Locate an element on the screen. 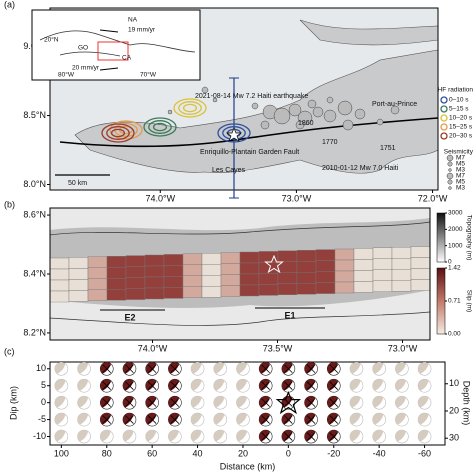  inset-label: 80°W is located at coordinates (66, 75).